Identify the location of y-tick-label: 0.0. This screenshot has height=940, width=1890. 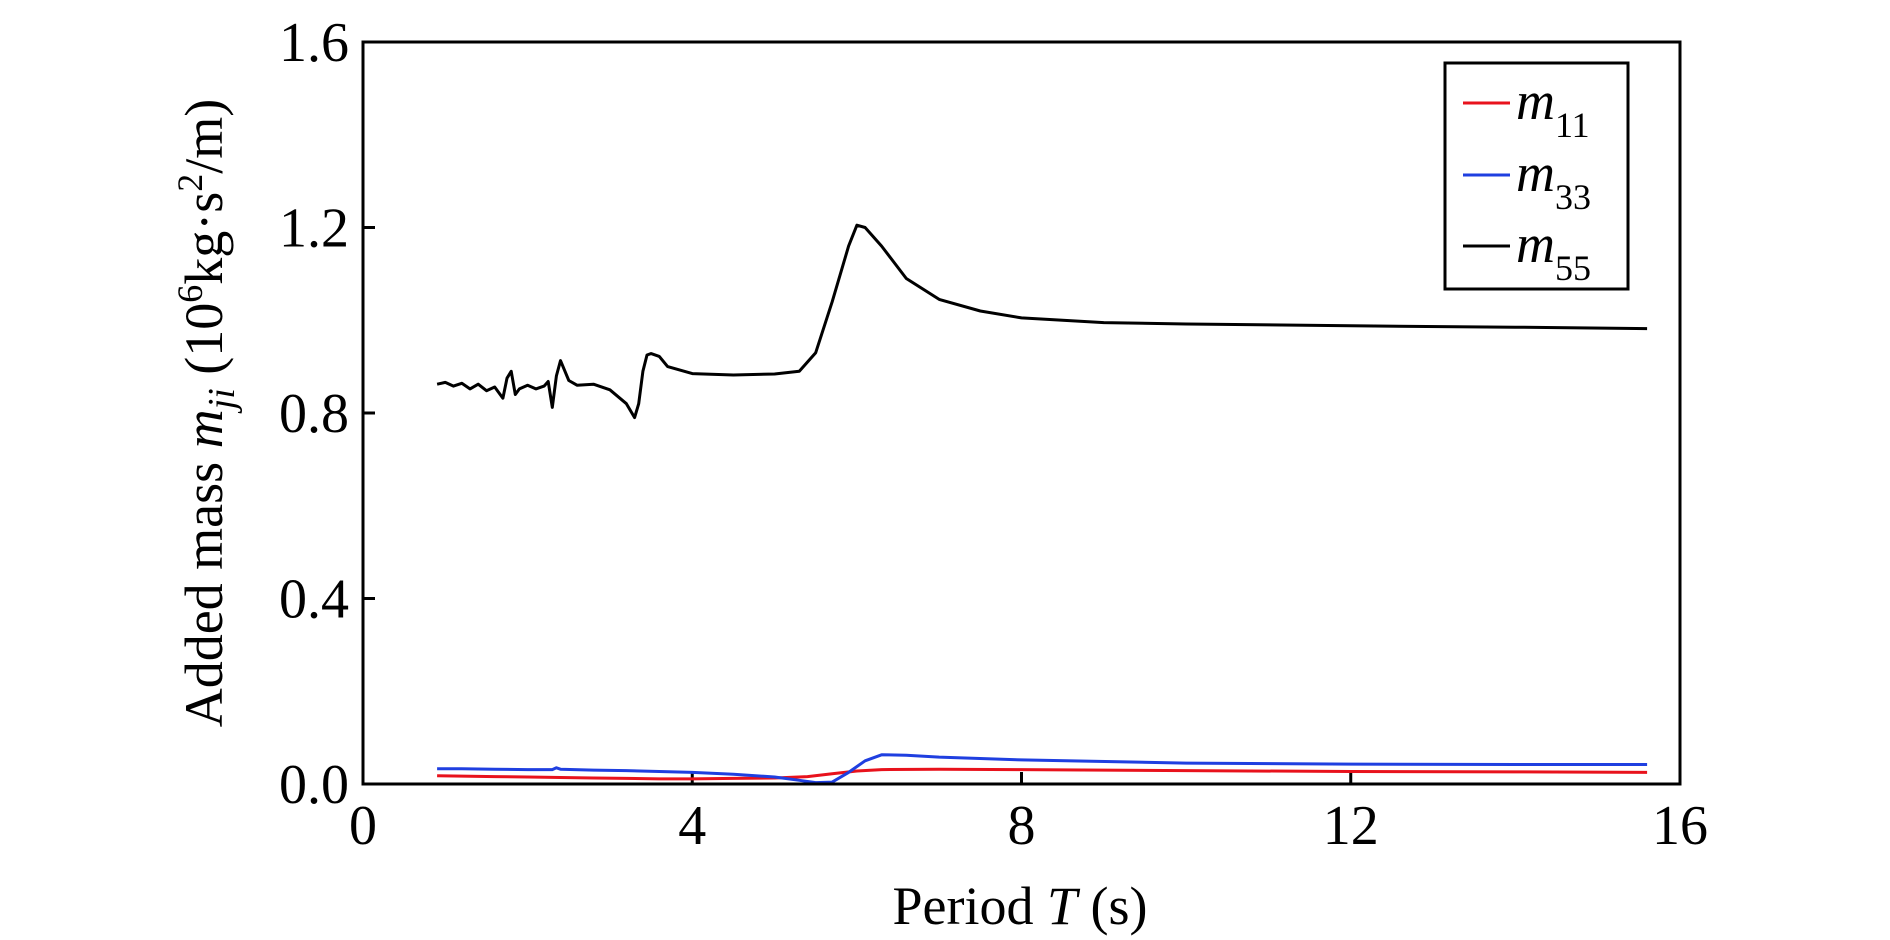
(314, 785).